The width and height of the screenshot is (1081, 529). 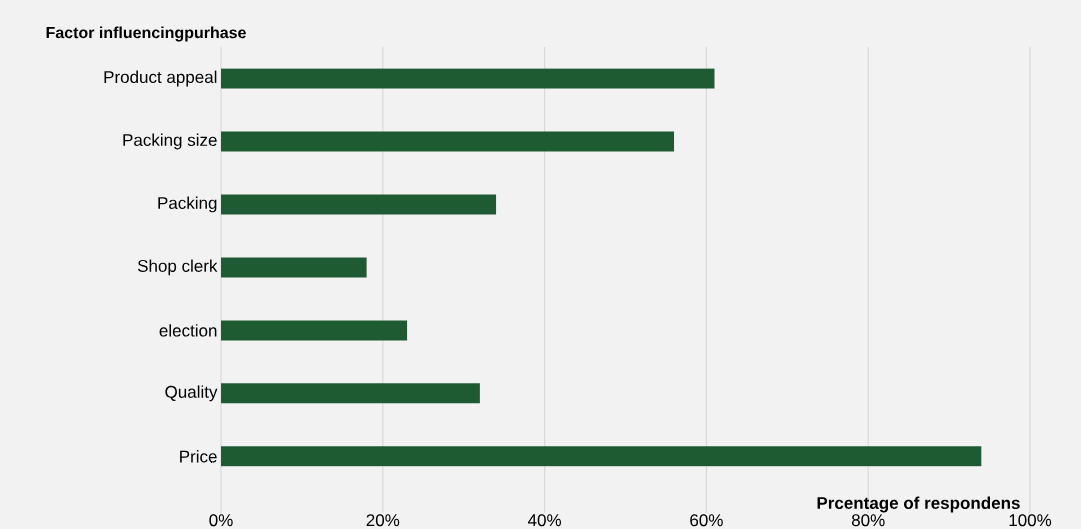 What do you see at coordinates (918, 504) in the screenshot?
I see `x-axis-title: Prcentage of respondens` at bounding box center [918, 504].